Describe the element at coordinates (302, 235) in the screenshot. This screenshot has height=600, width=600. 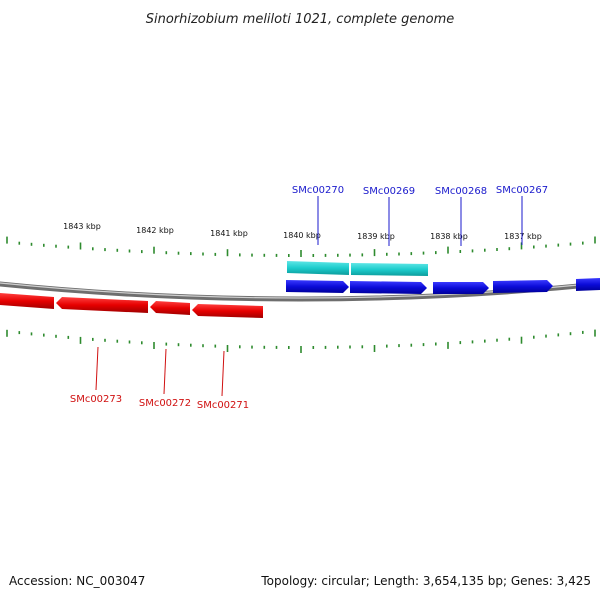
I see `scale-label: 1840 kbp` at that location.